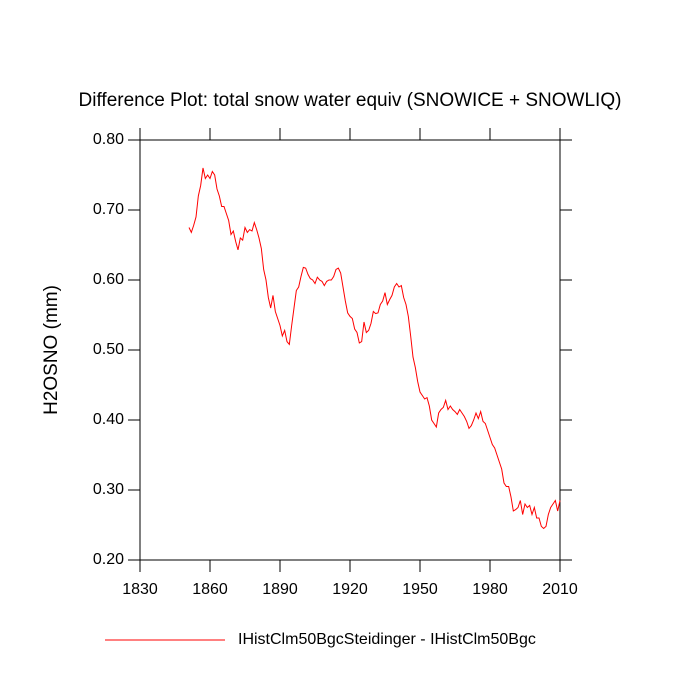  I want to click on x-tick-label: 1980, so click(490, 589).